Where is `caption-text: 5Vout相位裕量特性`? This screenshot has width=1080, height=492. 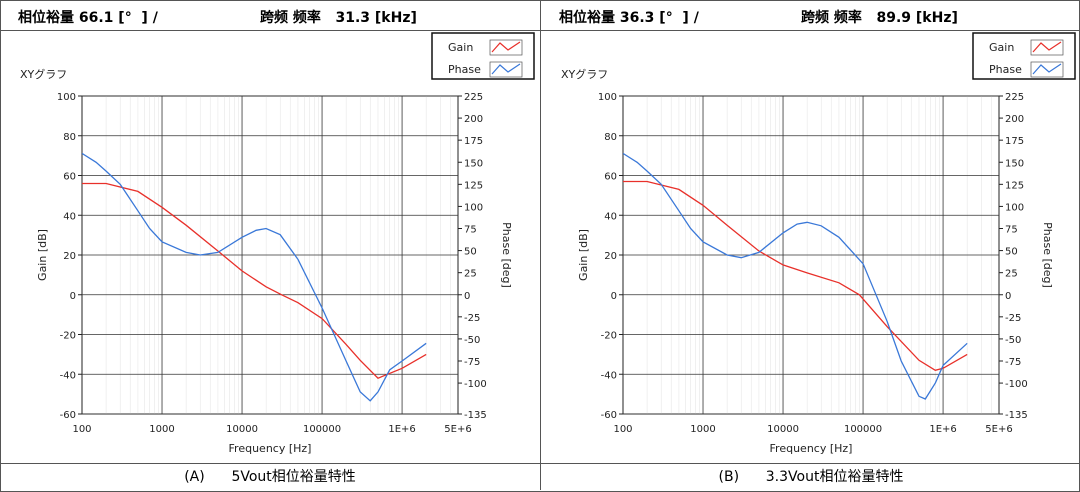 caption-text: 5Vout相位裕量特性 is located at coordinates (293, 477).